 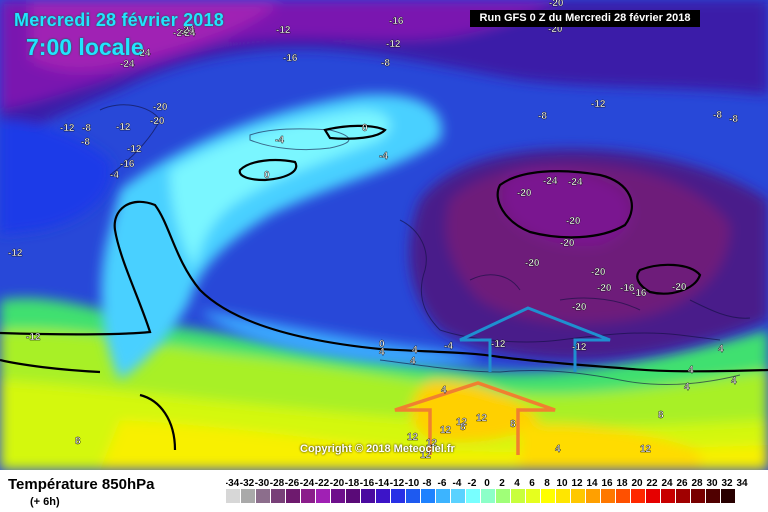 What do you see at coordinates (442, 483) in the screenshot?
I see `legend-tick-label: -6` at bounding box center [442, 483].